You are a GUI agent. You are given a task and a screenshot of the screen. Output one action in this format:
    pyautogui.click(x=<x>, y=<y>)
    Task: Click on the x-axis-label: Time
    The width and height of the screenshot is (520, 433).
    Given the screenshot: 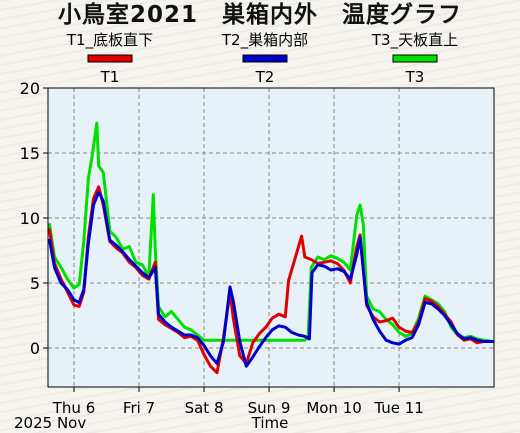 What is the action you would take?
    pyautogui.click(x=270, y=423)
    